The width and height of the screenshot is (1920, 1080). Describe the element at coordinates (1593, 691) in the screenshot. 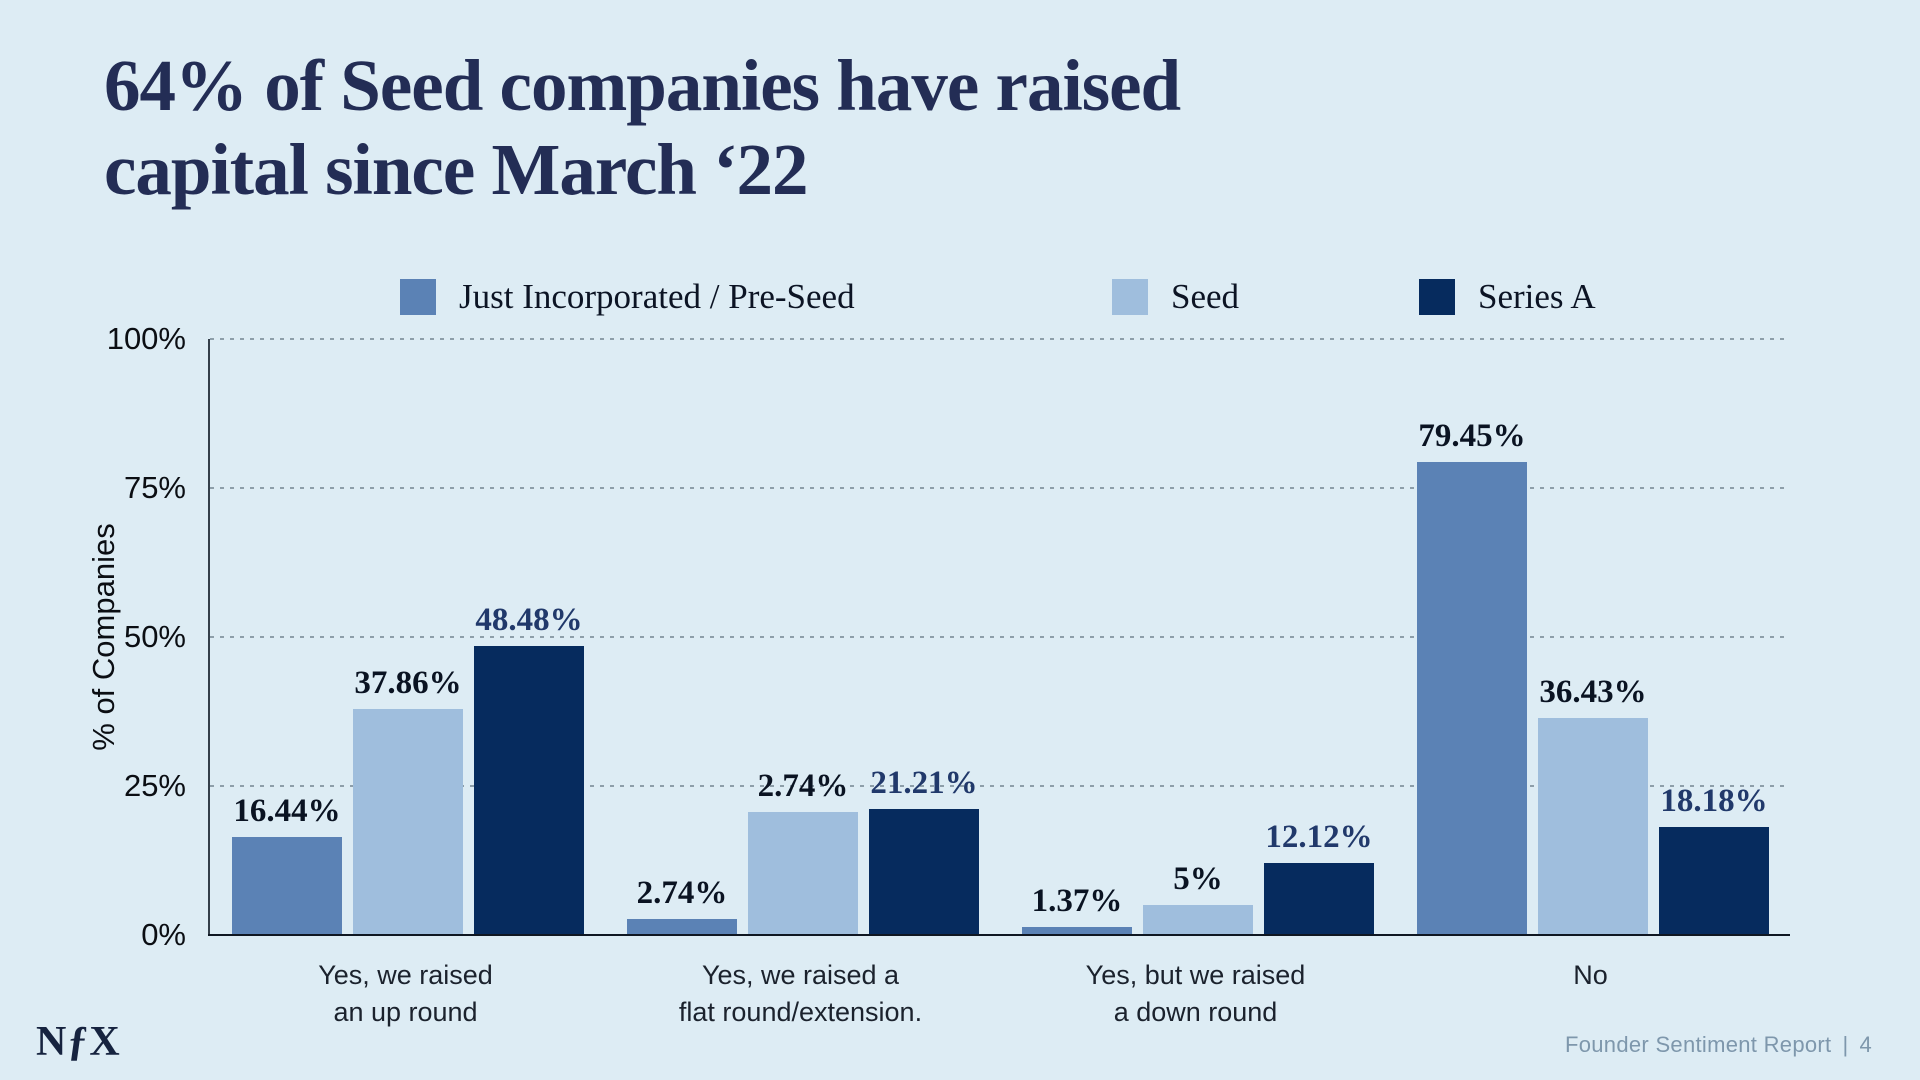

I see `value-label-seed-no: 36.43%` at that location.